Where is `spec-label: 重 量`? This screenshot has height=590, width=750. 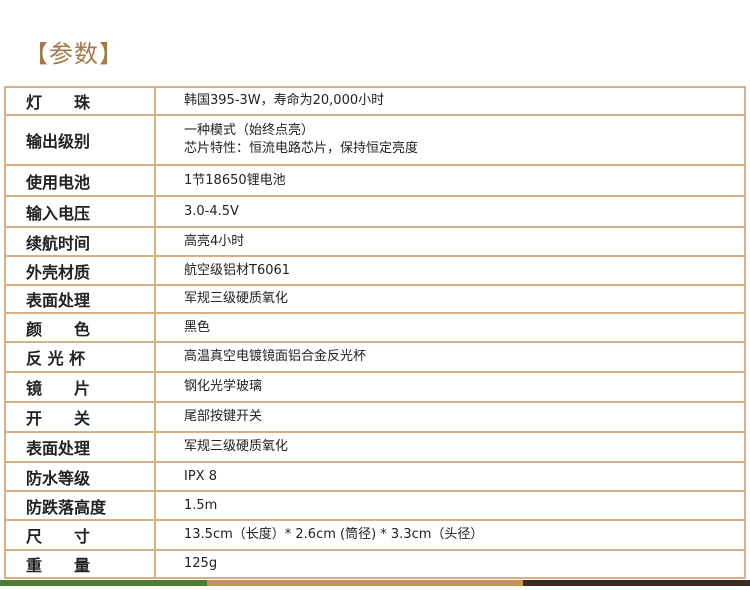 spec-label: 重 量 is located at coordinates (80, 564).